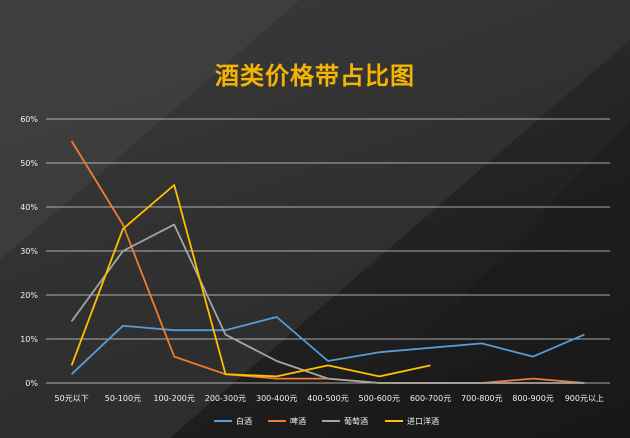 The image size is (630, 438). What do you see at coordinates (379, 398) in the screenshot?
I see `x-tick-label: 500-600元` at bounding box center [379, 398].